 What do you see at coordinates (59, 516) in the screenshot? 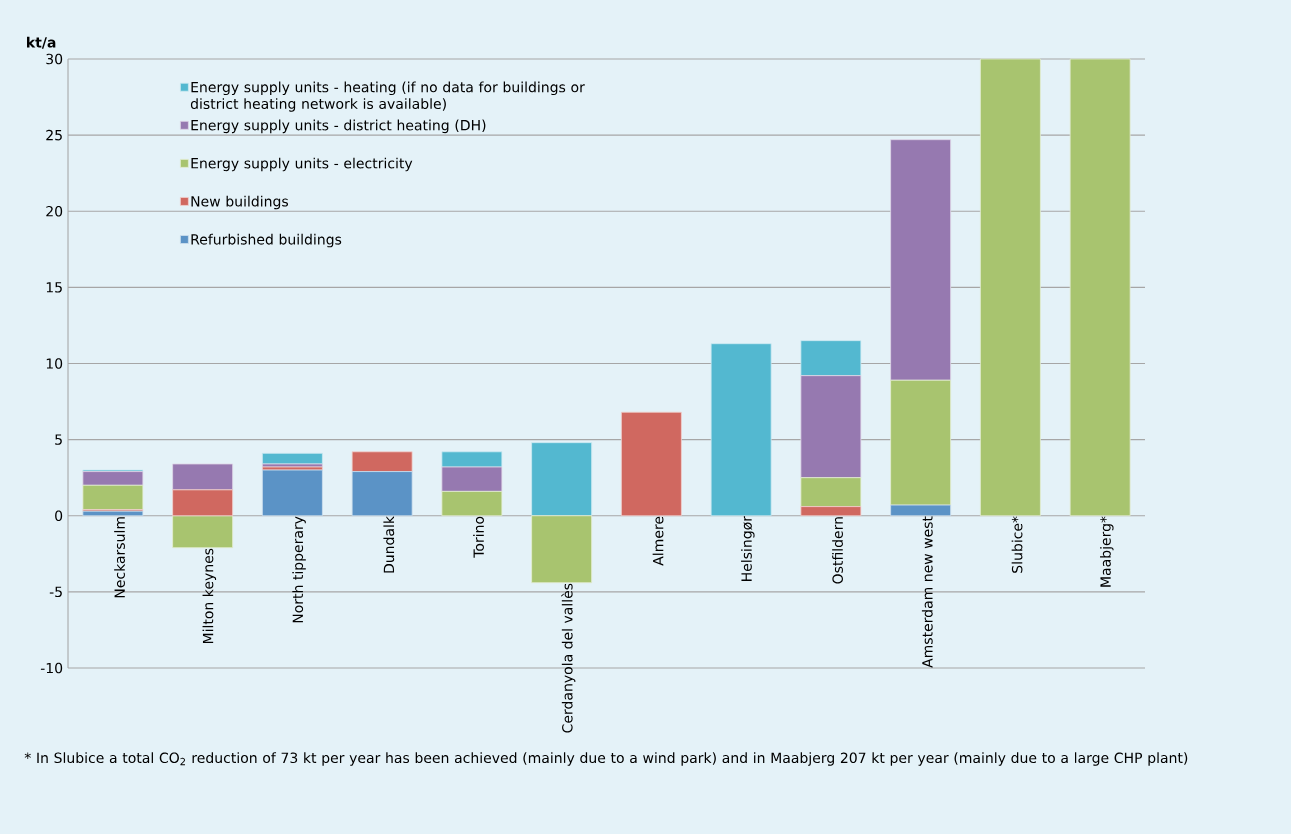
I see `y-tick-label: 0` at bounding box center [59, 516].